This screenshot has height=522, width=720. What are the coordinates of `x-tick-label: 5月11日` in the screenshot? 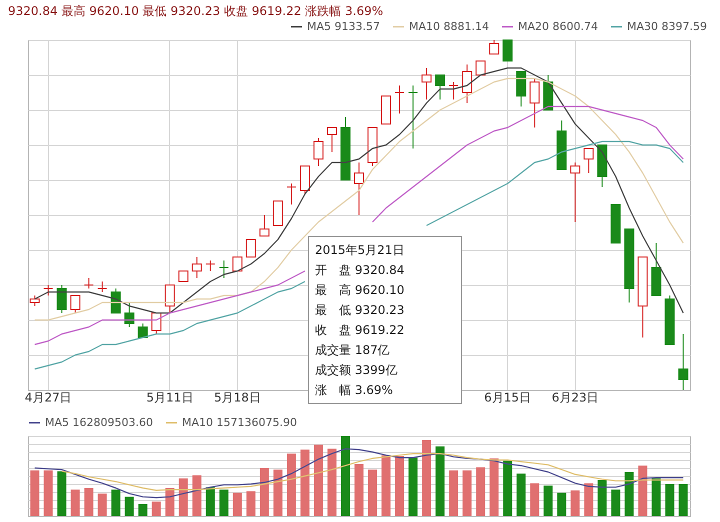 It's located at (170, 397).